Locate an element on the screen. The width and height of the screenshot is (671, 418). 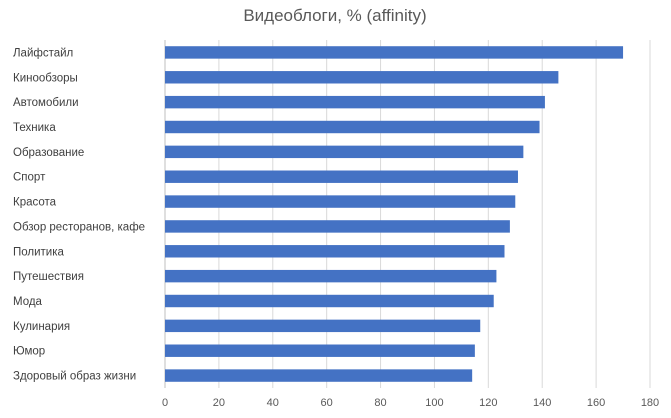
category-label: Кулинария is located at coordinates (41, 327).